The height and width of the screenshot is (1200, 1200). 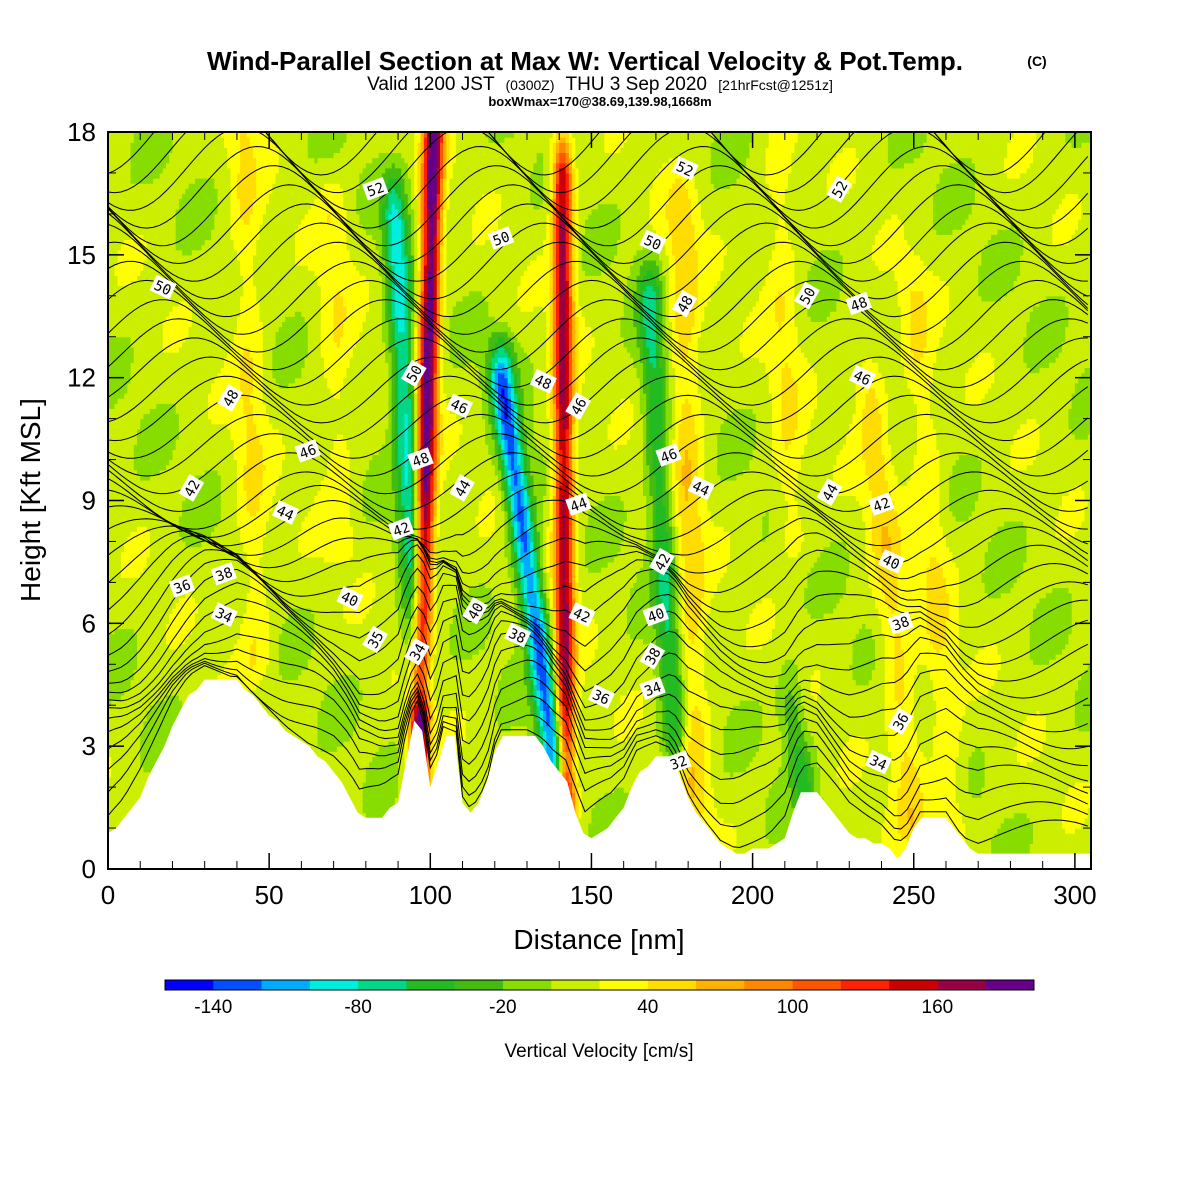 What do you see at coordinates (459, 406) in the screenshot?
I see `contour-label: 46` at bounding box center [459, 406].